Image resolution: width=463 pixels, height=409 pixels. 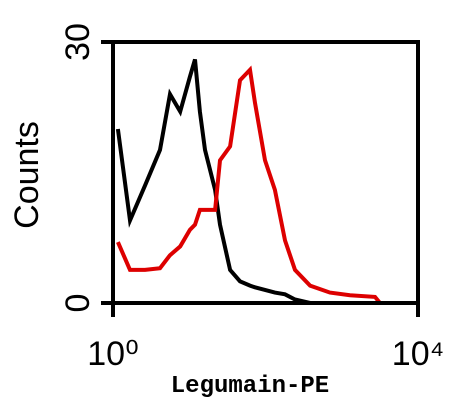 I want to click on y-tick-label: 30, so click(x=78, y=42).